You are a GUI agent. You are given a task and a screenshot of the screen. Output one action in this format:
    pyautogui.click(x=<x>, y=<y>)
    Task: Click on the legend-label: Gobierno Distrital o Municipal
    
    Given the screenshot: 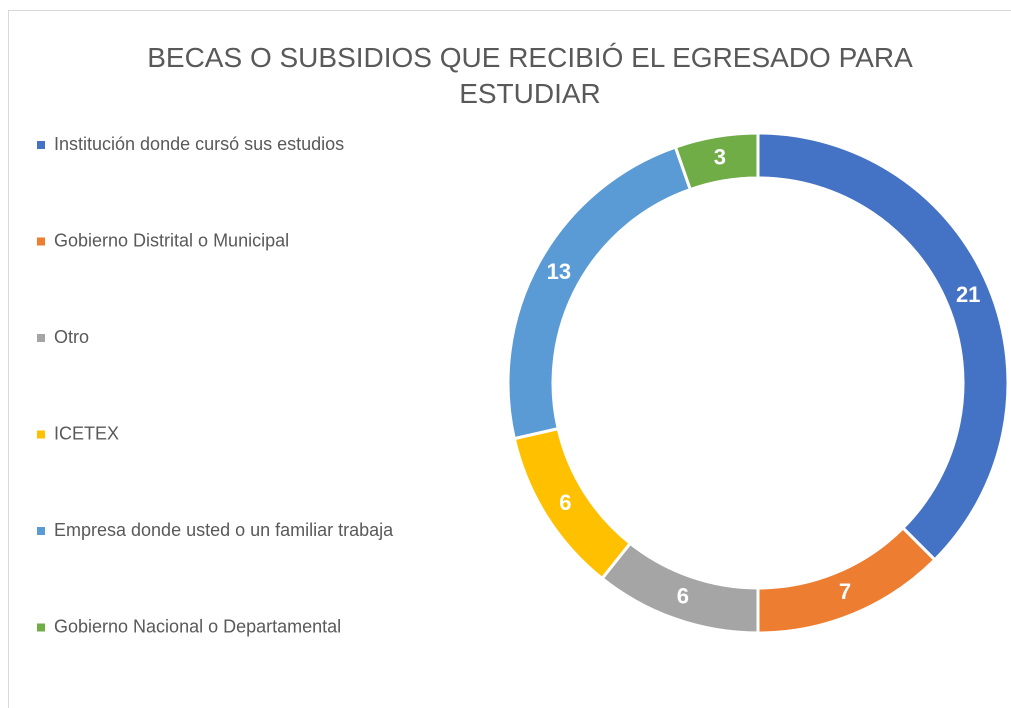 What is the action you would take?
    pyautogui.click(x=171, y=240)
    